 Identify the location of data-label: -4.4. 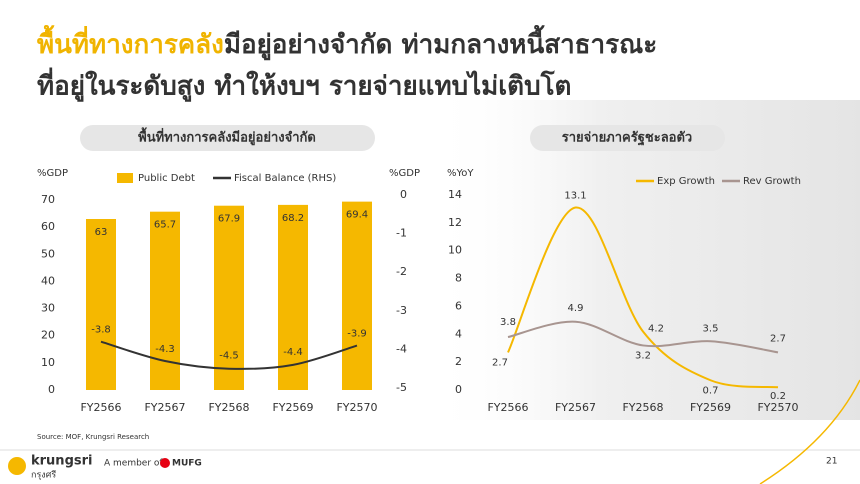
(293, 352).